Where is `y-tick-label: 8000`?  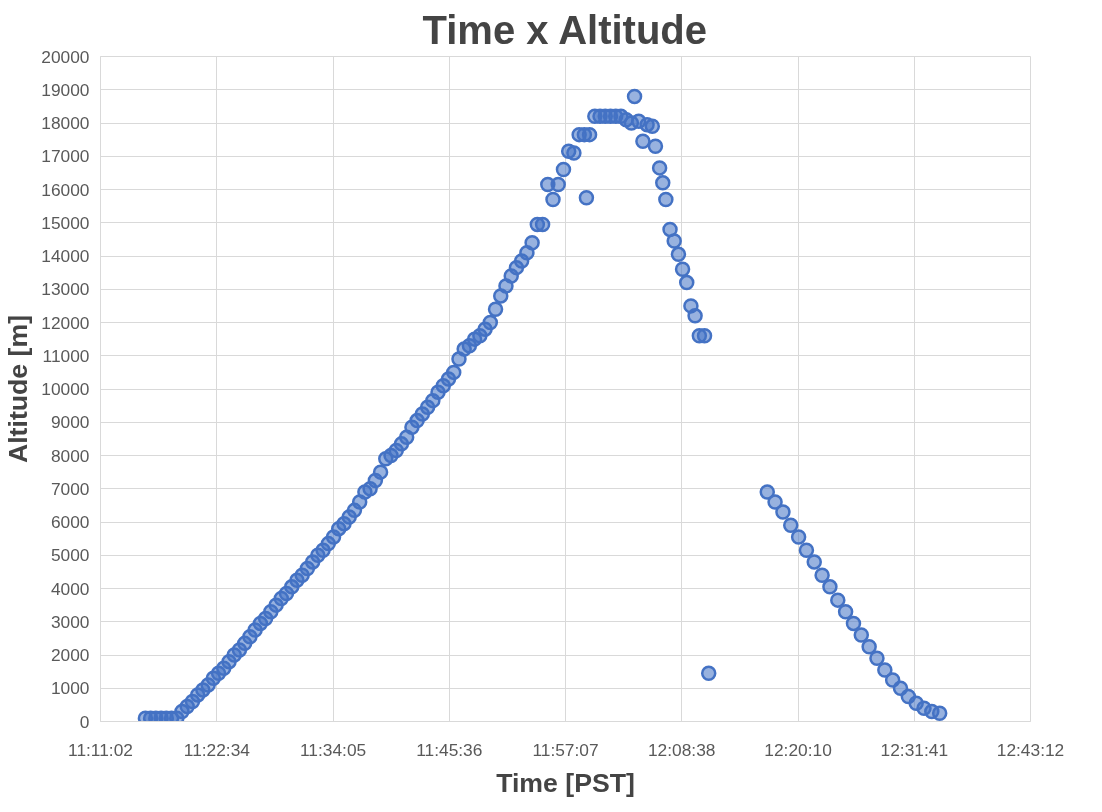
y-tick-label: 8000 is located at coordinates (70, 455).